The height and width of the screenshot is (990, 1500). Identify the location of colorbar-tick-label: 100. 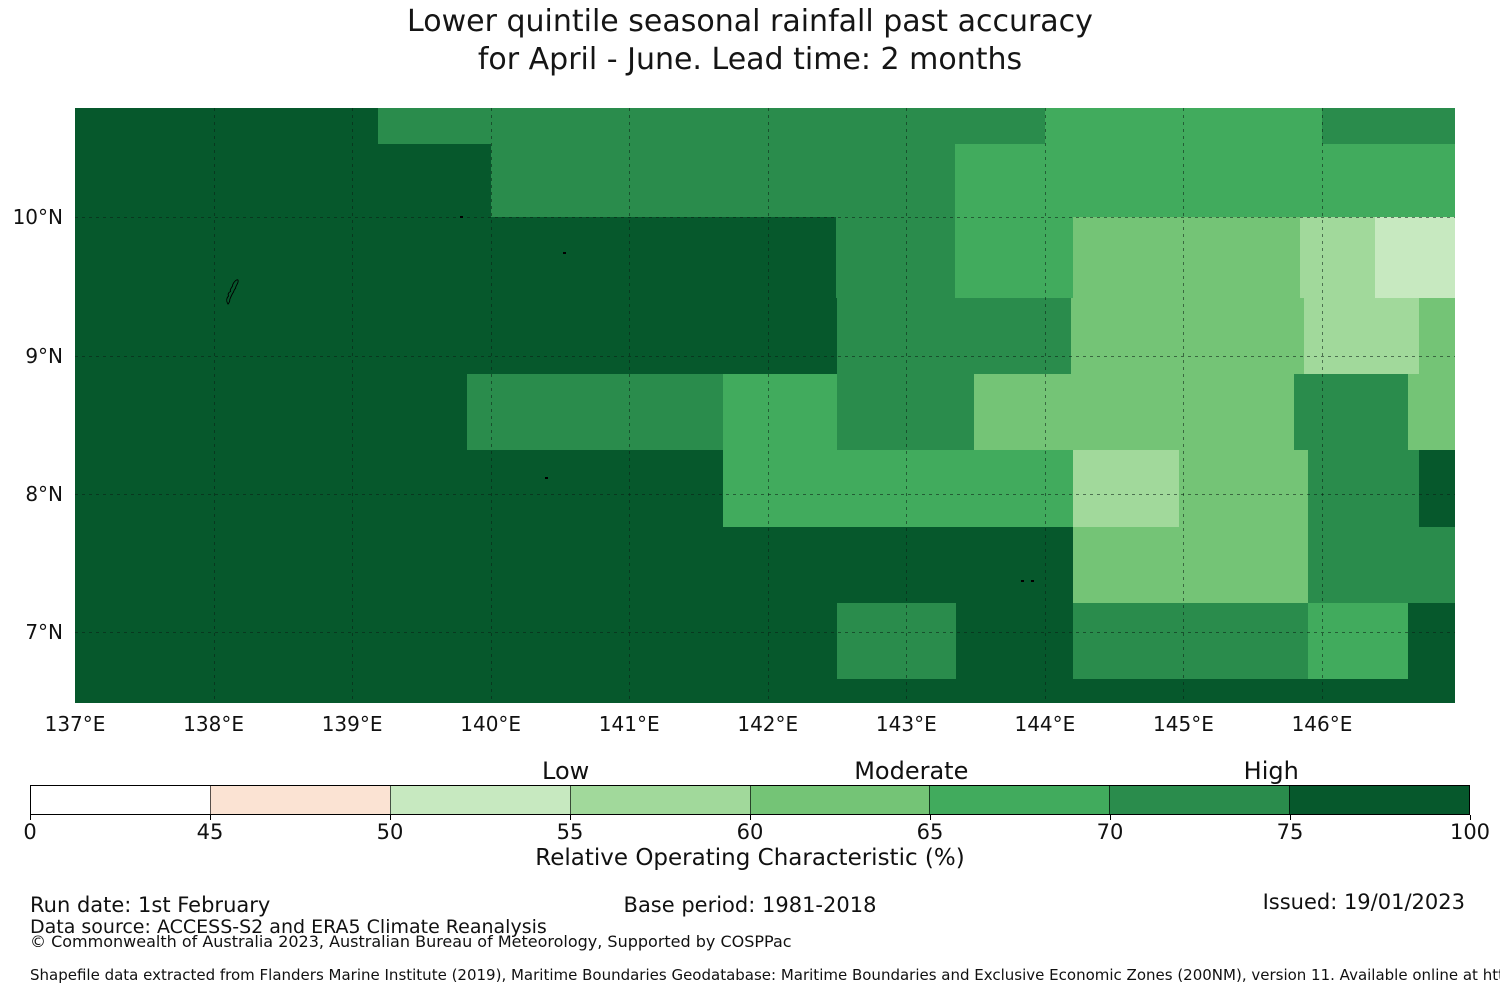
(1470, 832).